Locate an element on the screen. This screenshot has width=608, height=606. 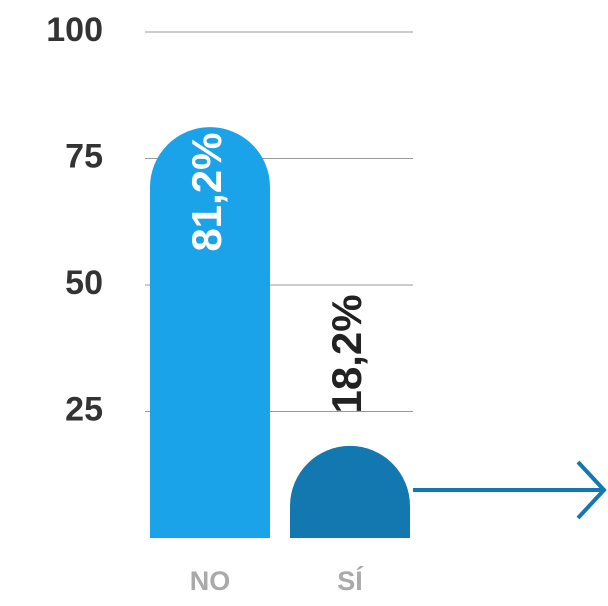
x-tick-label: NO is located at coordinates (210, 581).